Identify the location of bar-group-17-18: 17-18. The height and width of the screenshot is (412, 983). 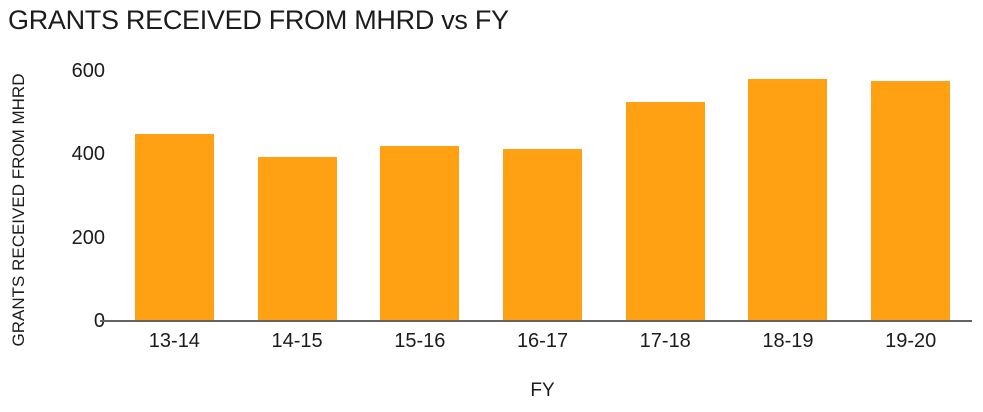
(665, 211).